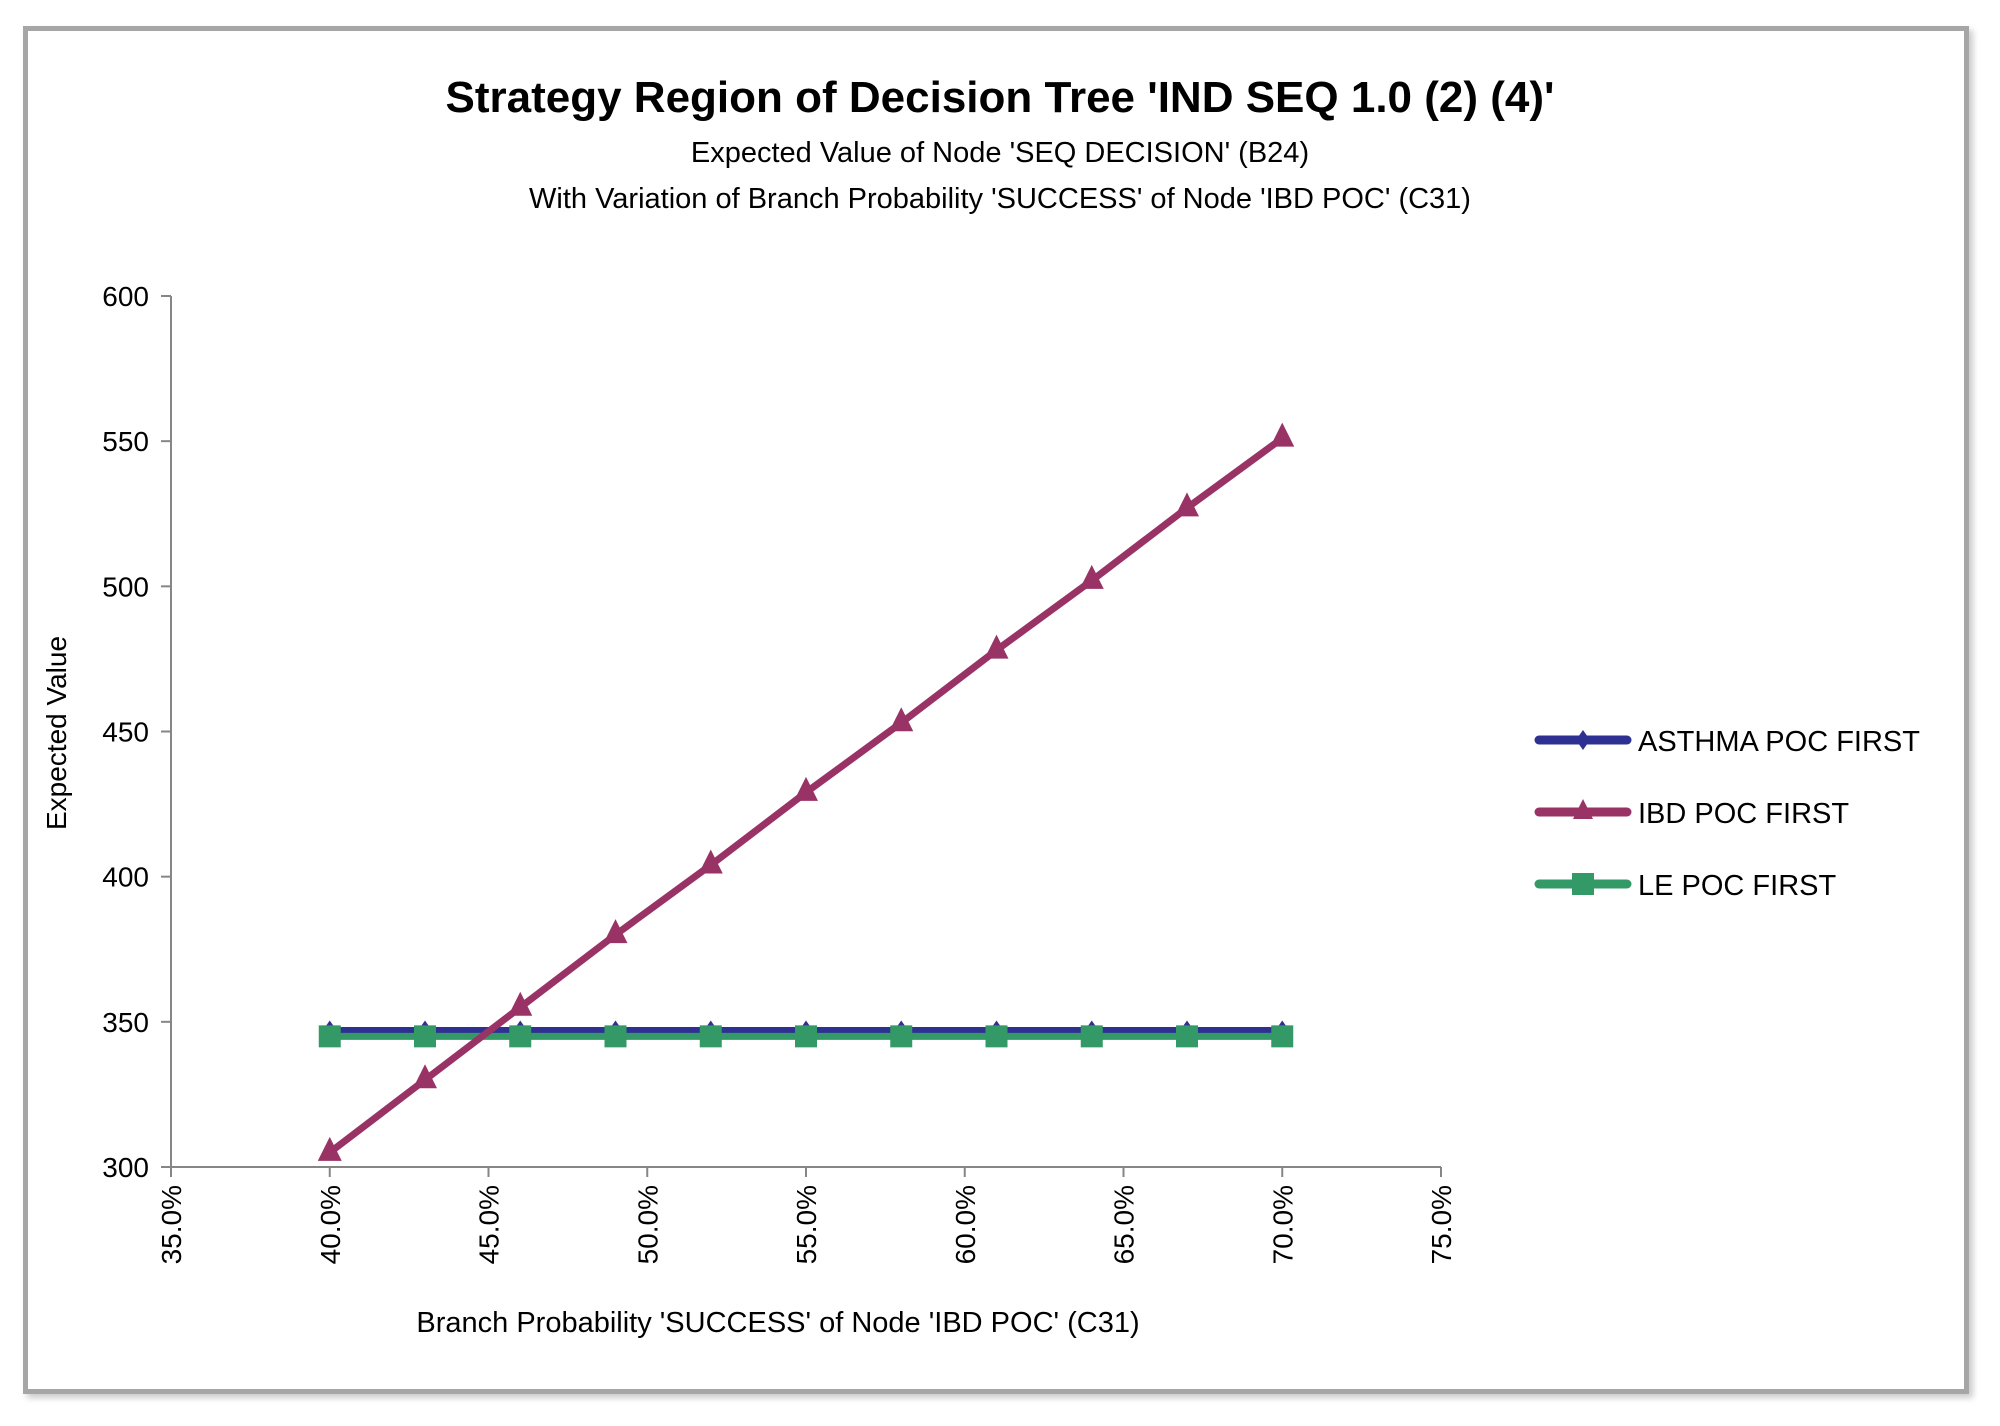 The height and width of the screenshot is (1426, 2000). I want to click on legend-item: ASTHMA POC FIRST, so click(1727, 742).